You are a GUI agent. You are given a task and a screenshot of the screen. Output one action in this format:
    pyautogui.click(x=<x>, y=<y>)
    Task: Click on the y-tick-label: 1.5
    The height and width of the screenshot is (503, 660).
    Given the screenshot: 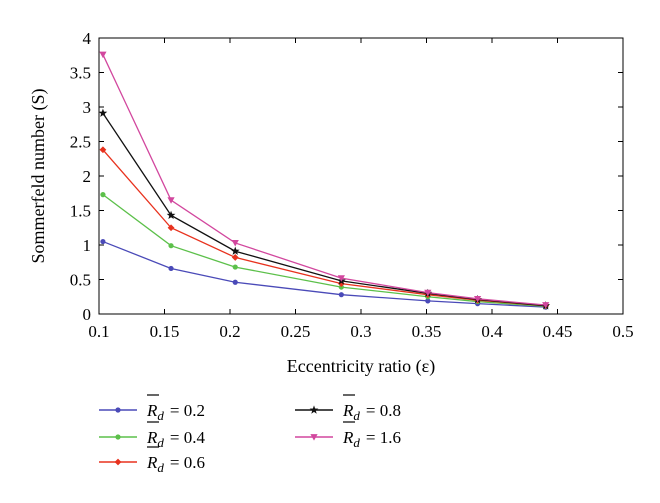 What is the action you would take?
    pyautogui.click(x=80, y=211)
    